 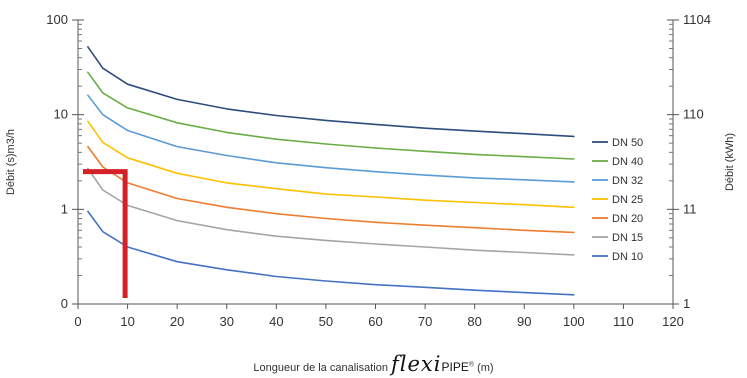 What do you see at coordinates (730, 162) in the screenshot?
I see `y-axis-title-right: Débit (kWh)` at bounding box center [730, 162].